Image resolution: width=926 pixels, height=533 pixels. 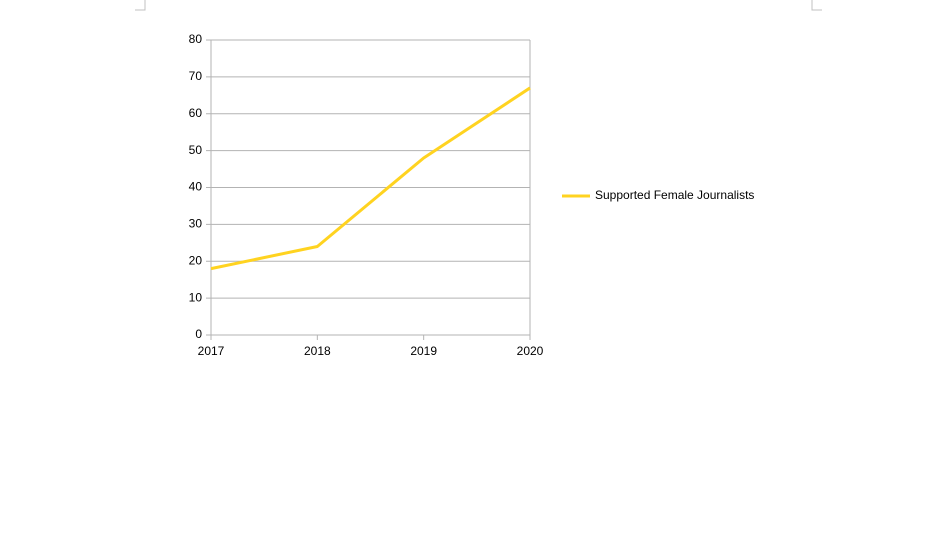 I want to click on x-tick-label: 2020, so click(x=530, y=351).